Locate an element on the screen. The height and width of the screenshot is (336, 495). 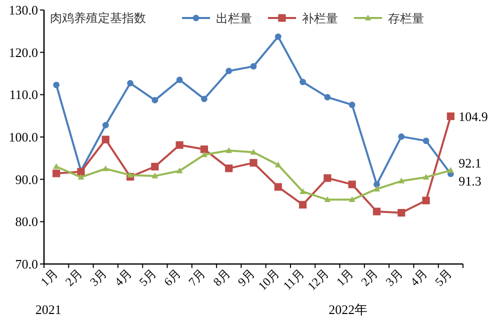
x-tick-label: 9月 is located at coordinates (246, 277).